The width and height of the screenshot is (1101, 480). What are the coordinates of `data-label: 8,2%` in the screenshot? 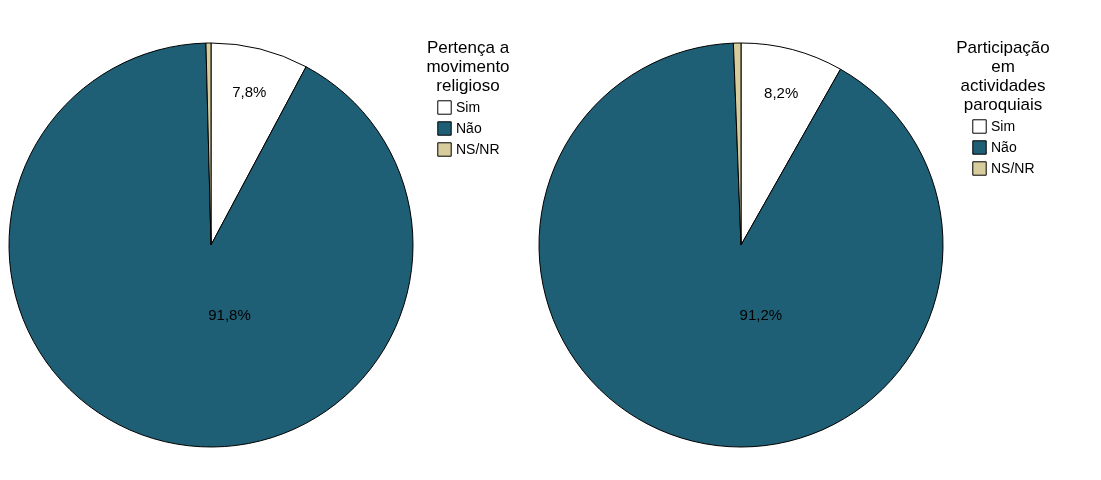 It's located at (781, 92).